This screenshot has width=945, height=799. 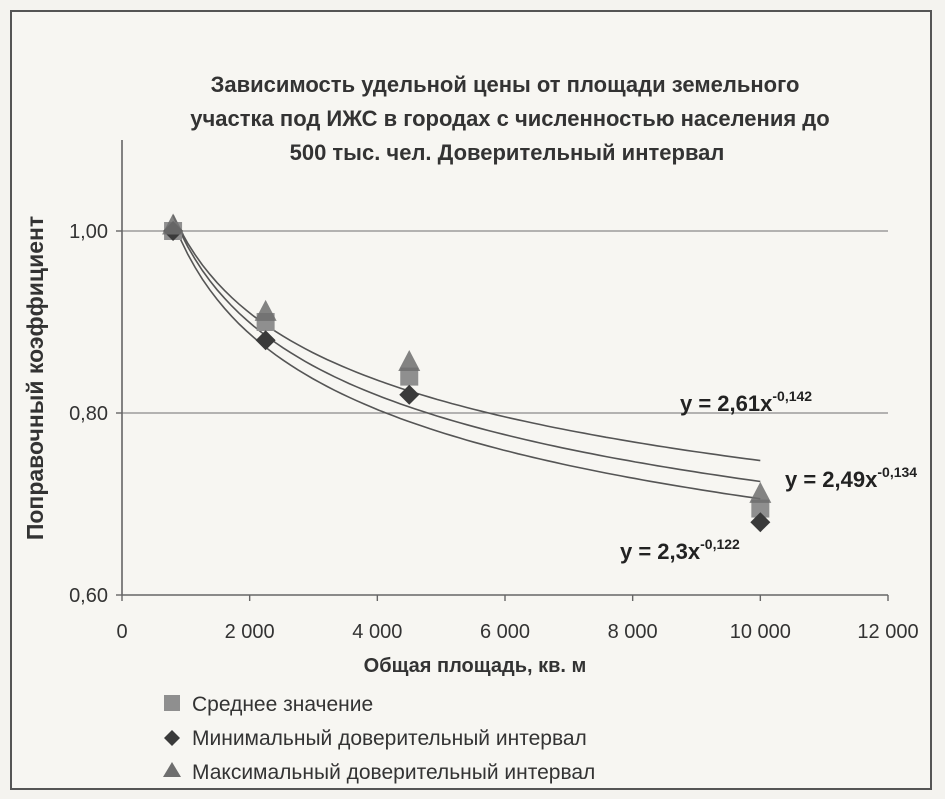 I want to click on x-tick-label: 4 000, so click(x=377, y=632).